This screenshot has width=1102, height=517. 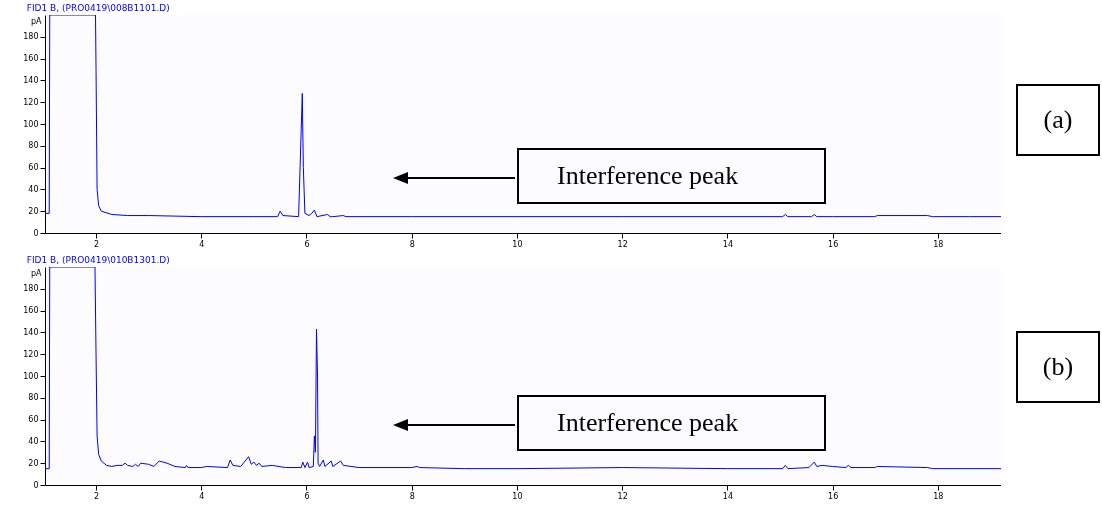 I want to click on chart-title: FID1 B, (PRO0419\010B1301.D), so click(x=98, y=260).